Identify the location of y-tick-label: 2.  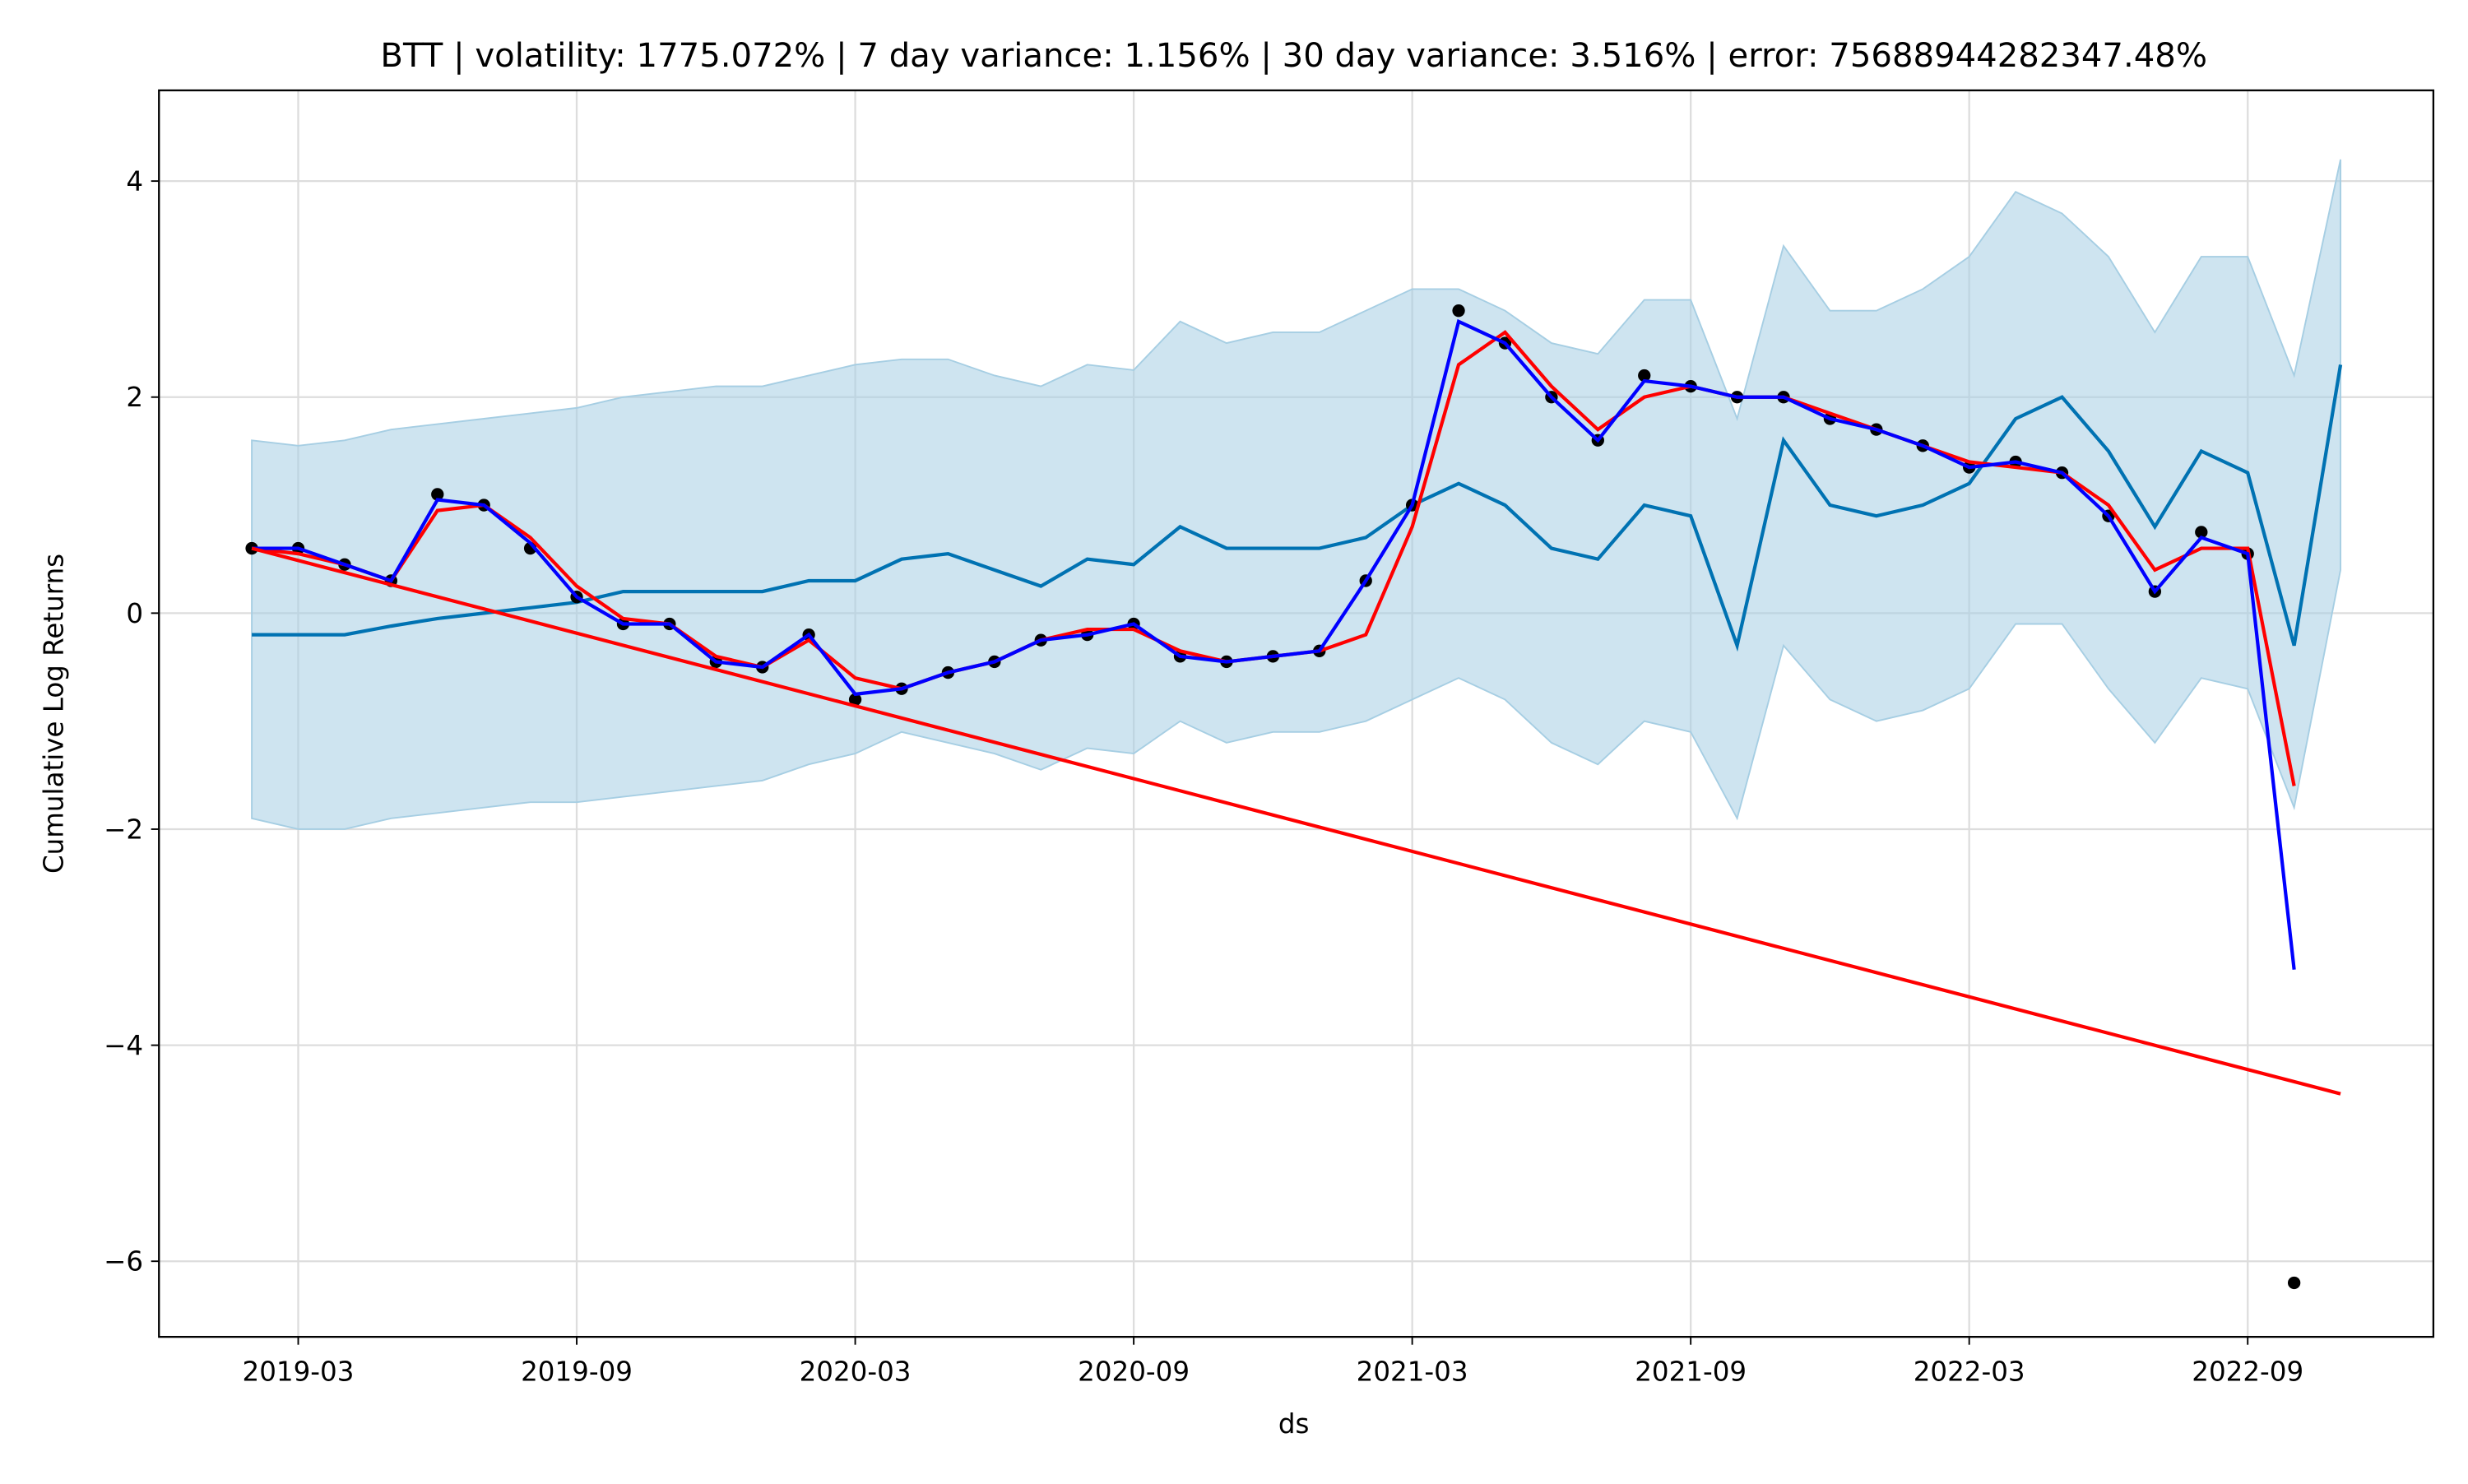
(134, 397).